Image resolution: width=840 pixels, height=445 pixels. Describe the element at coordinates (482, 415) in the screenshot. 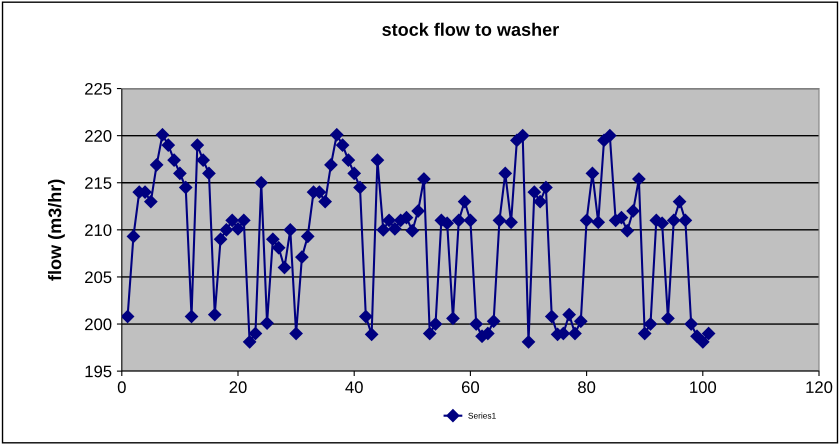

I see `legend-label: Series1` at that location.